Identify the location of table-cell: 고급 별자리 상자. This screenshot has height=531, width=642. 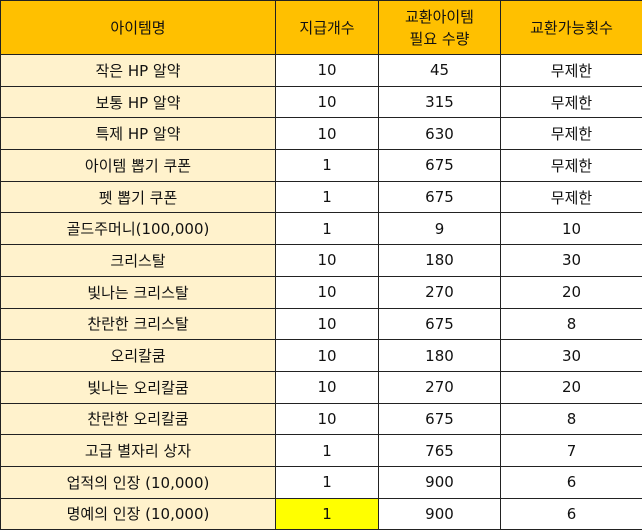
(138, 450).